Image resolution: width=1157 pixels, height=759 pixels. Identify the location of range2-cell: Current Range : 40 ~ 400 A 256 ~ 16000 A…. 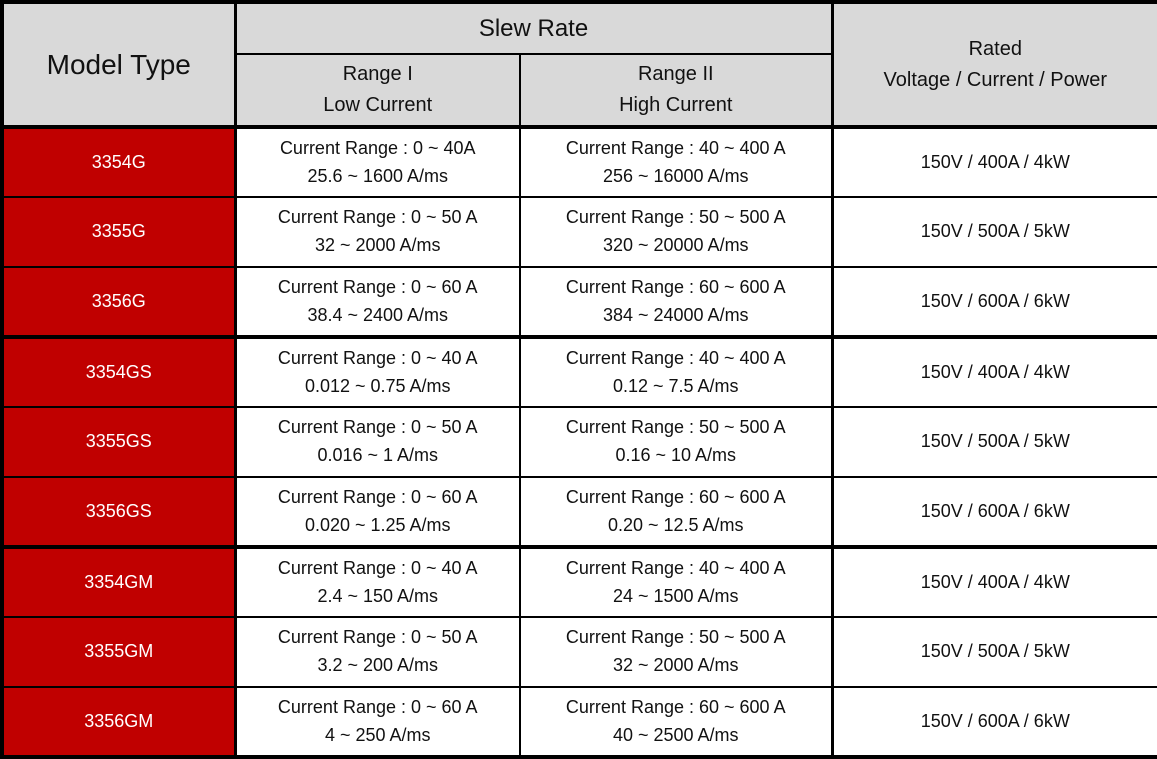
(676, 161).